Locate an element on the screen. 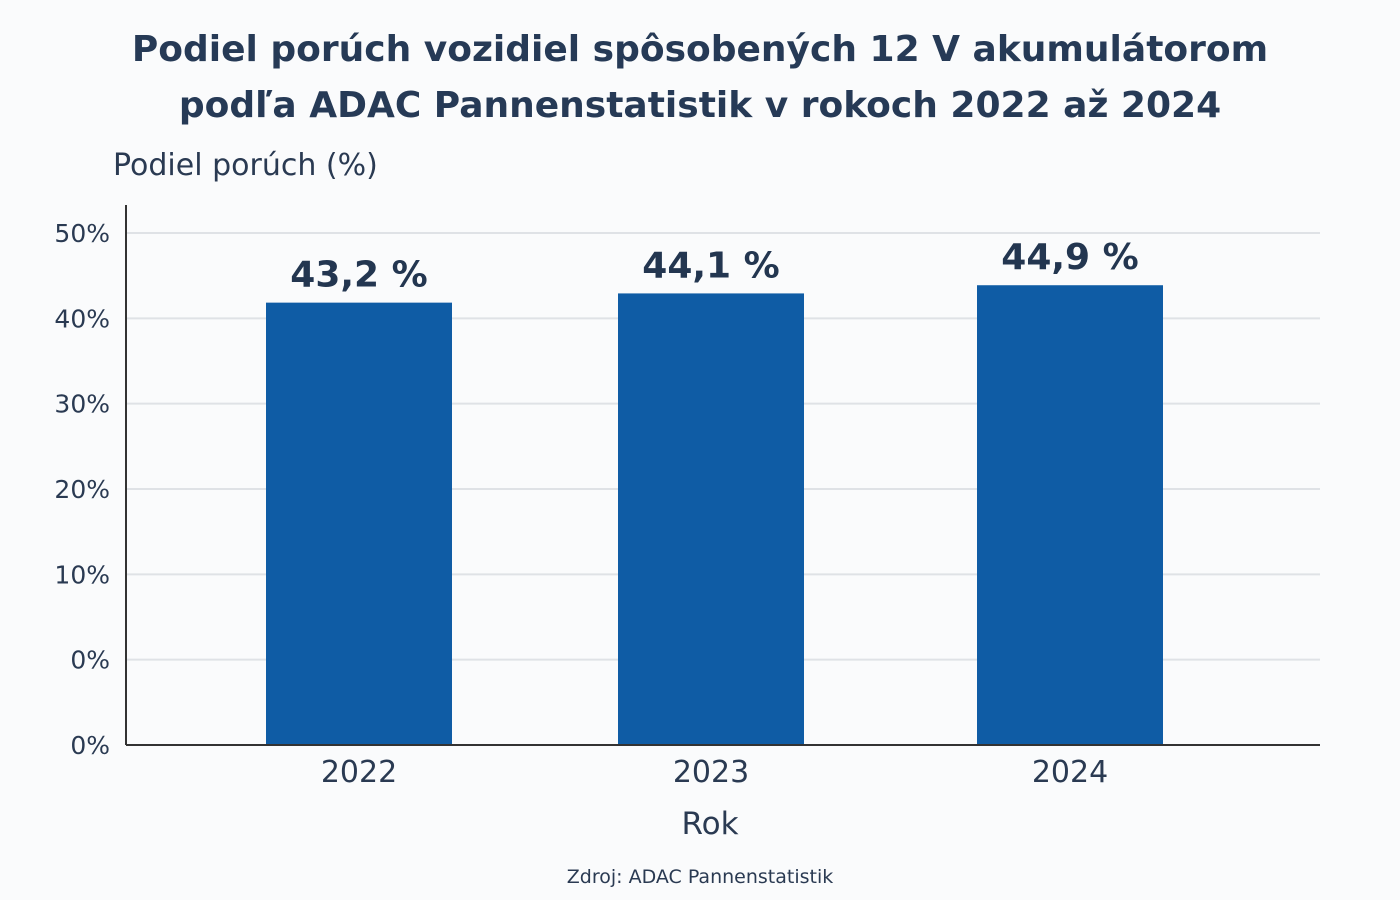 This screenshot has height=900, width=1400. data-label: 44,9 % is located at coordinates (1069, 257).